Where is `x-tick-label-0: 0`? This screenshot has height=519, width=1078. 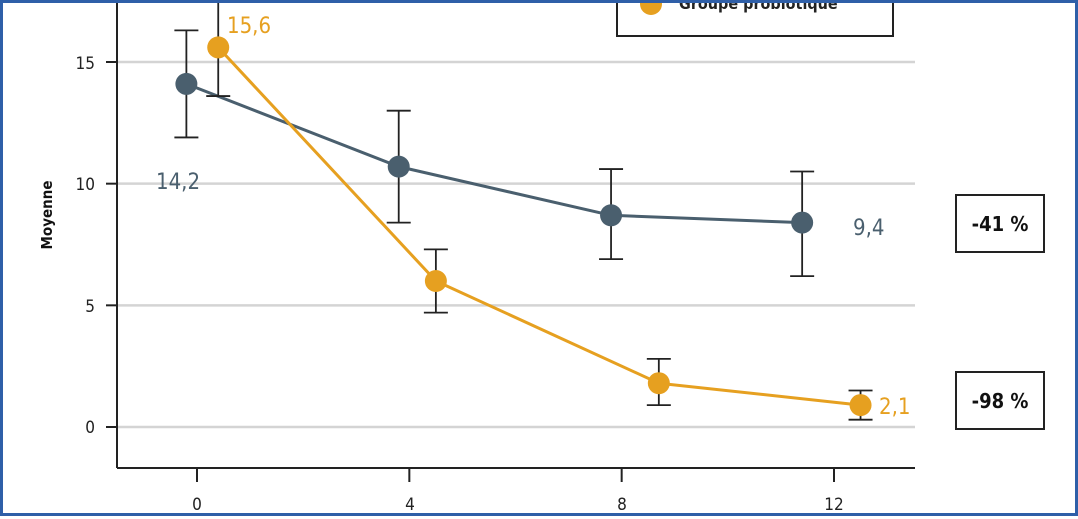 x-tick-label-0: 0 is located at coordinates (197, 505).